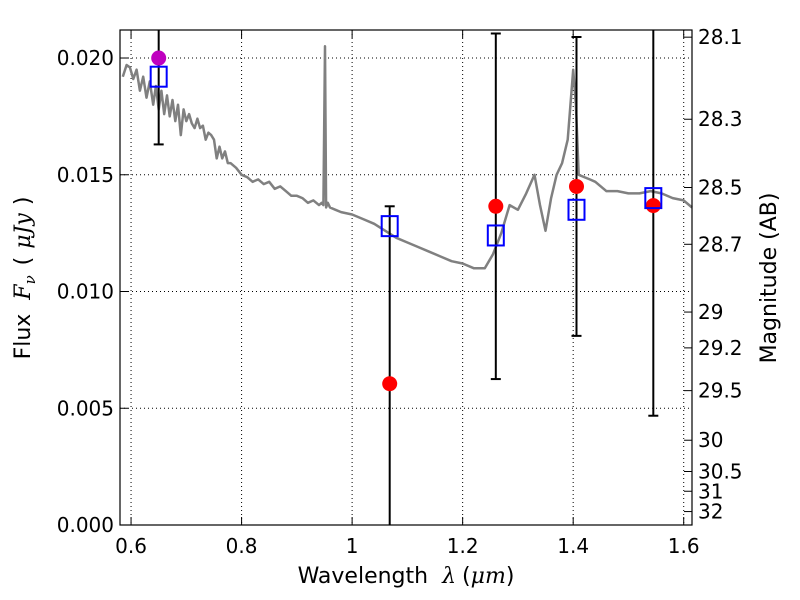 The image size is (800, 600). Describe the element at coordinates (769, 278) in the screenshot. I see `y2-axis-label: Magnitude (AB)` at that location.